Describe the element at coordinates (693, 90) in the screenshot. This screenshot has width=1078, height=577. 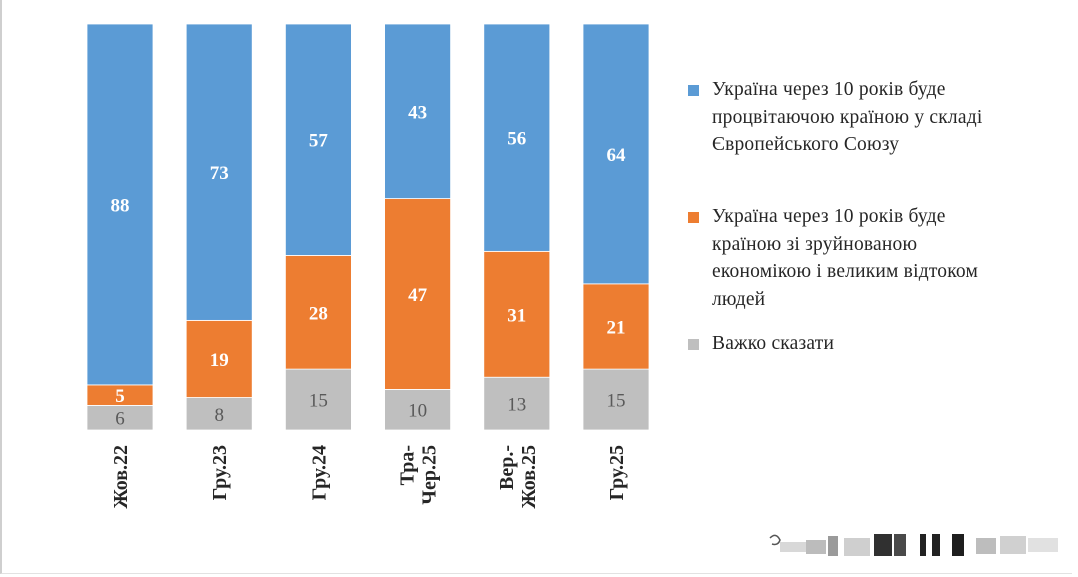
I see `legend-swatch-blue` at that location.